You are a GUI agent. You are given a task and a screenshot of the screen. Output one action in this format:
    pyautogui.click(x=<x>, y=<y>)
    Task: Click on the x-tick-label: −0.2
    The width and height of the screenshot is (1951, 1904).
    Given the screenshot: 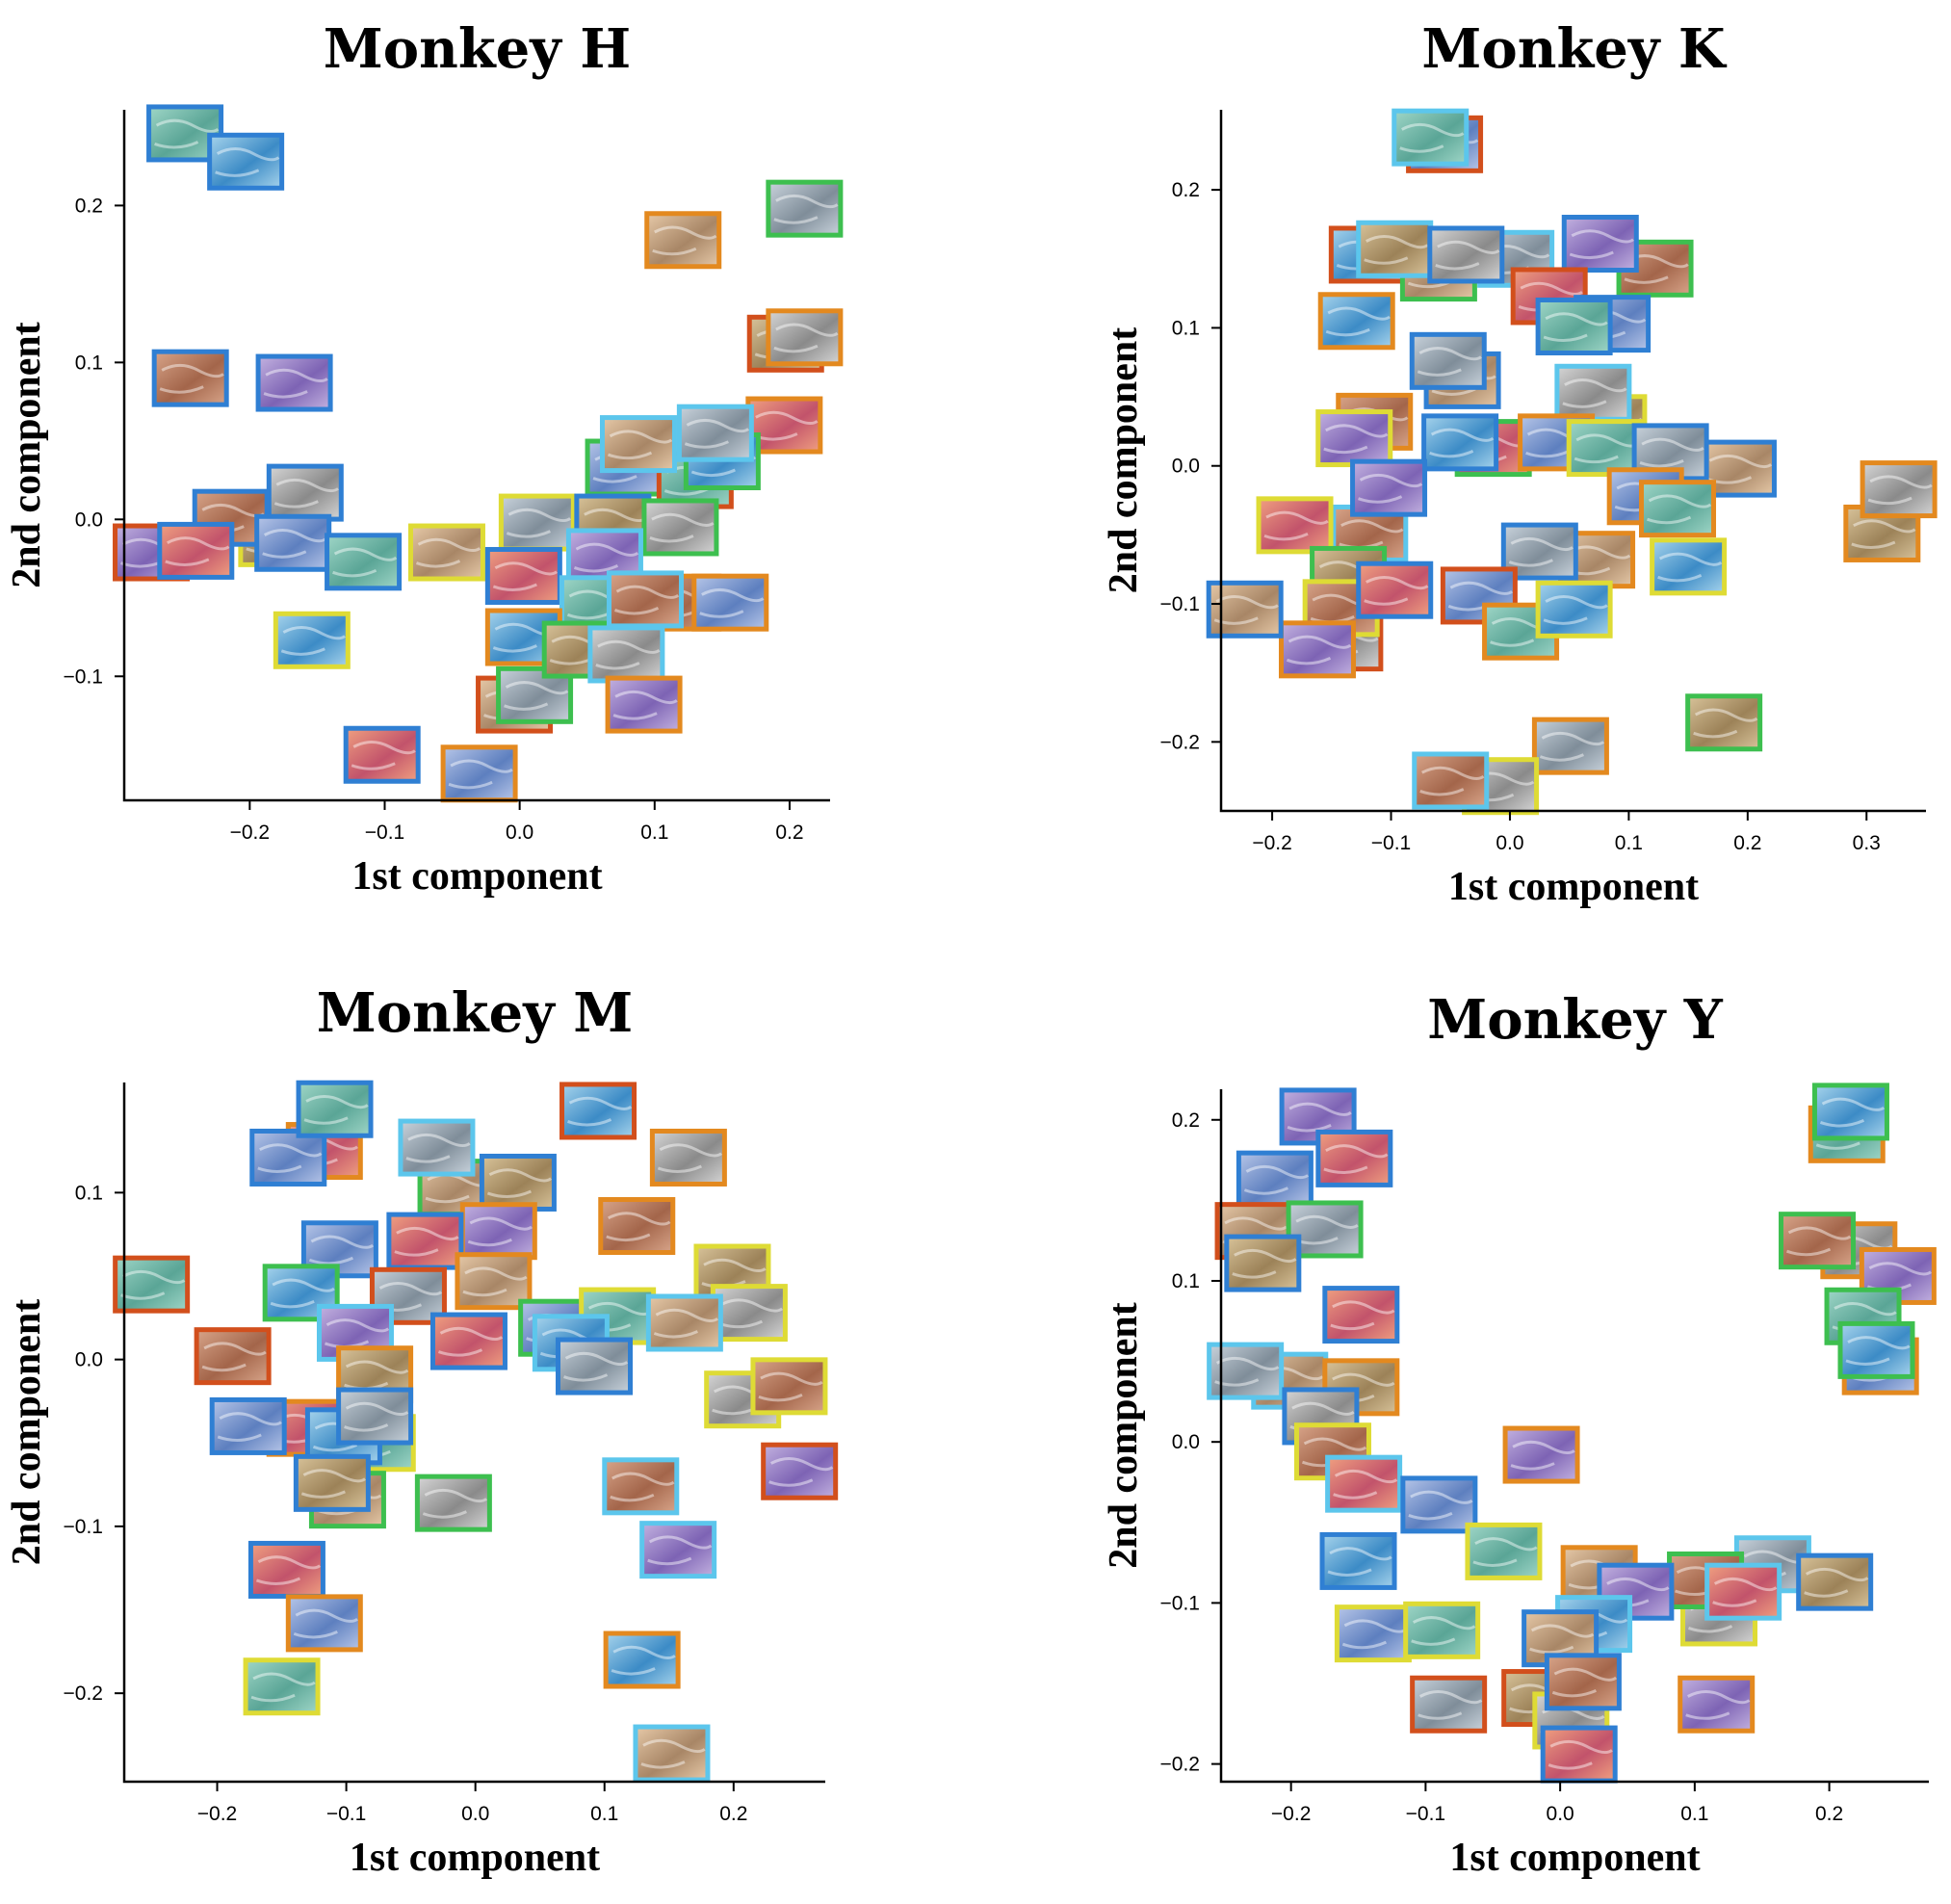 What is the action you would take?
    pyautogui.click(x=250, y=833)
    